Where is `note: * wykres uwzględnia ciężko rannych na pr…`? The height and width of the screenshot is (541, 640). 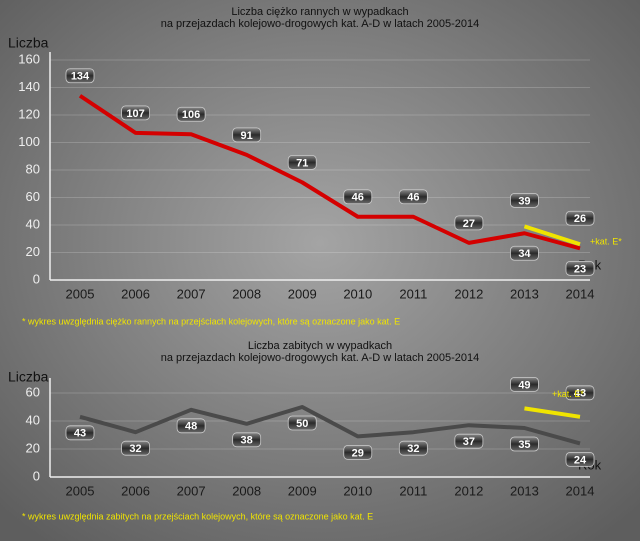 note: * wykres uwzględnia ciężko rannych na pr… is located at coordinates (211, 321).